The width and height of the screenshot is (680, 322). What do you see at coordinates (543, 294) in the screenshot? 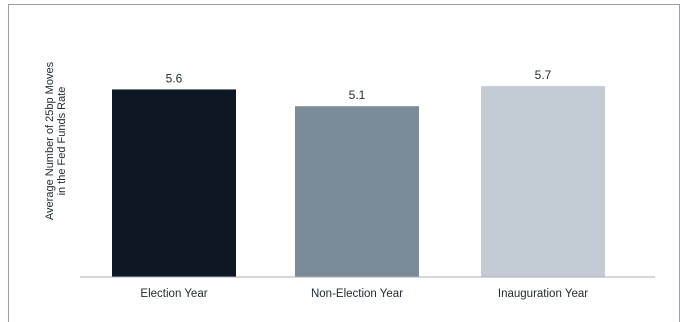
I see `x-tick-label-inauguration-year: Inauguration Year` at bounding box center [543, 294].